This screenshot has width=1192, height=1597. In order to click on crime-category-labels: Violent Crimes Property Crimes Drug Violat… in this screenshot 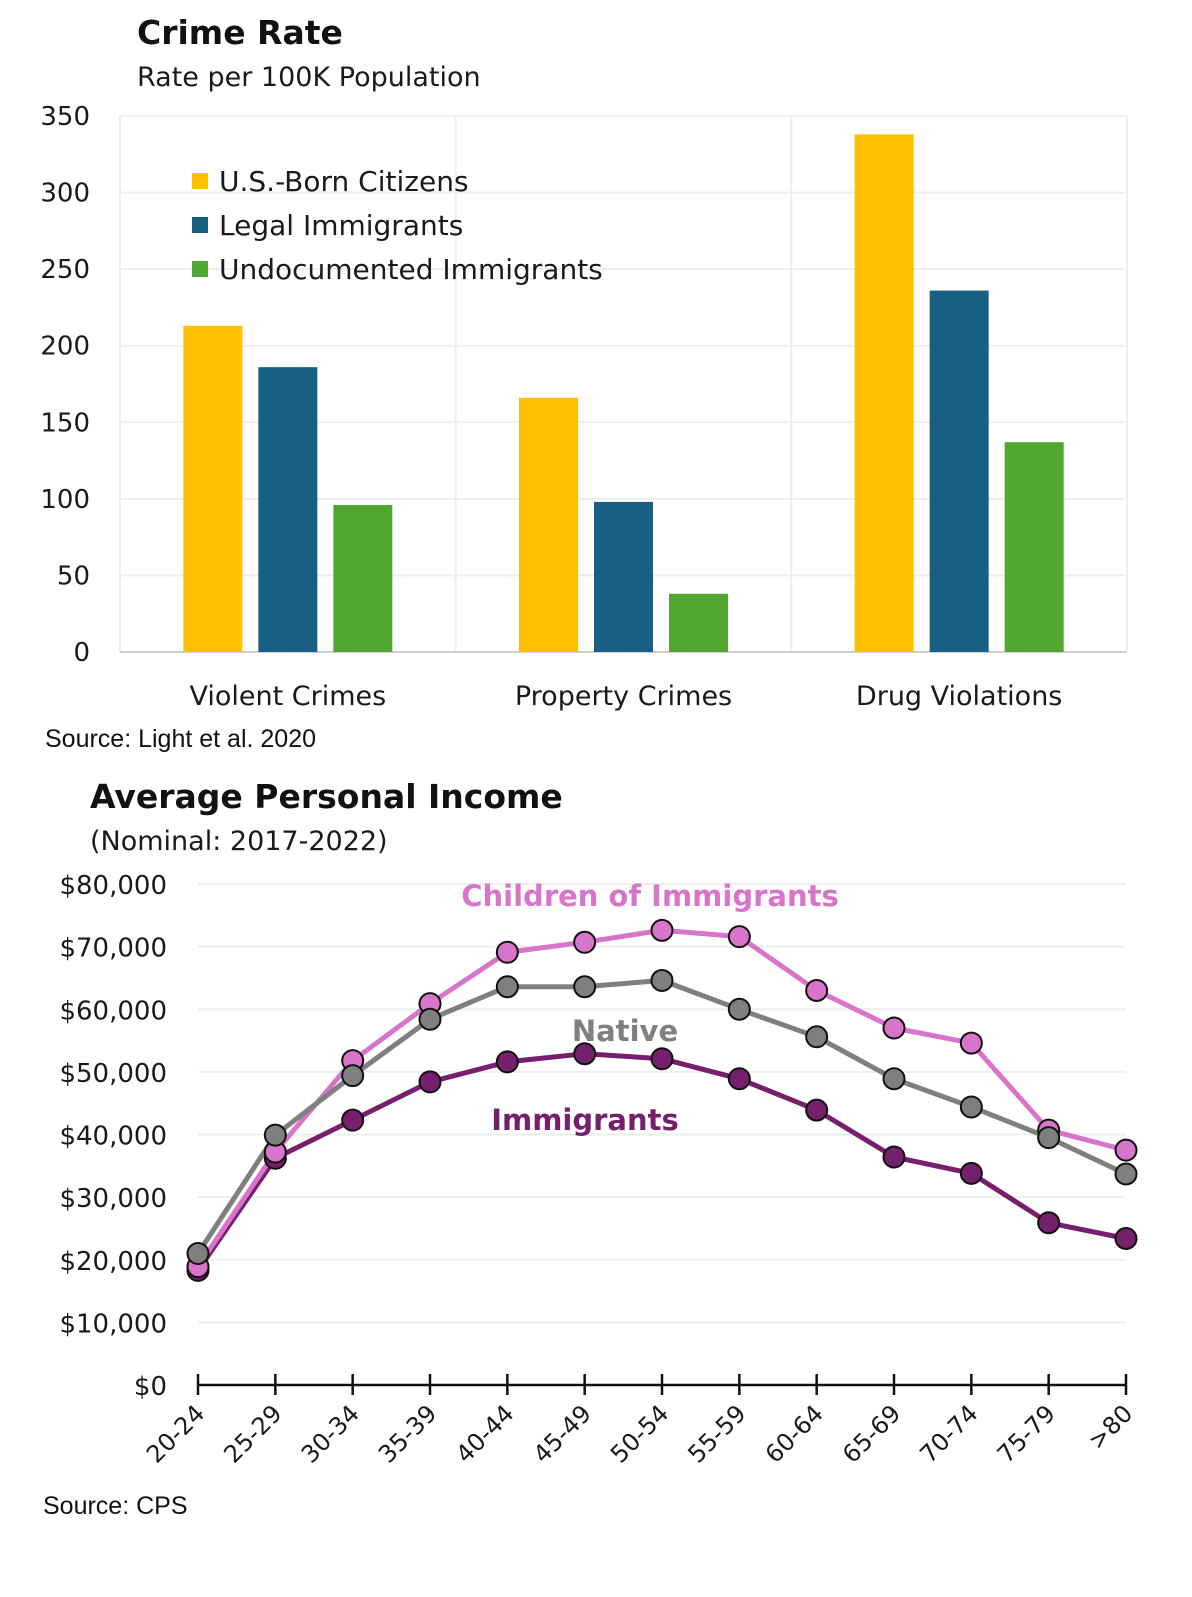, I will do `click(625, 696)`.